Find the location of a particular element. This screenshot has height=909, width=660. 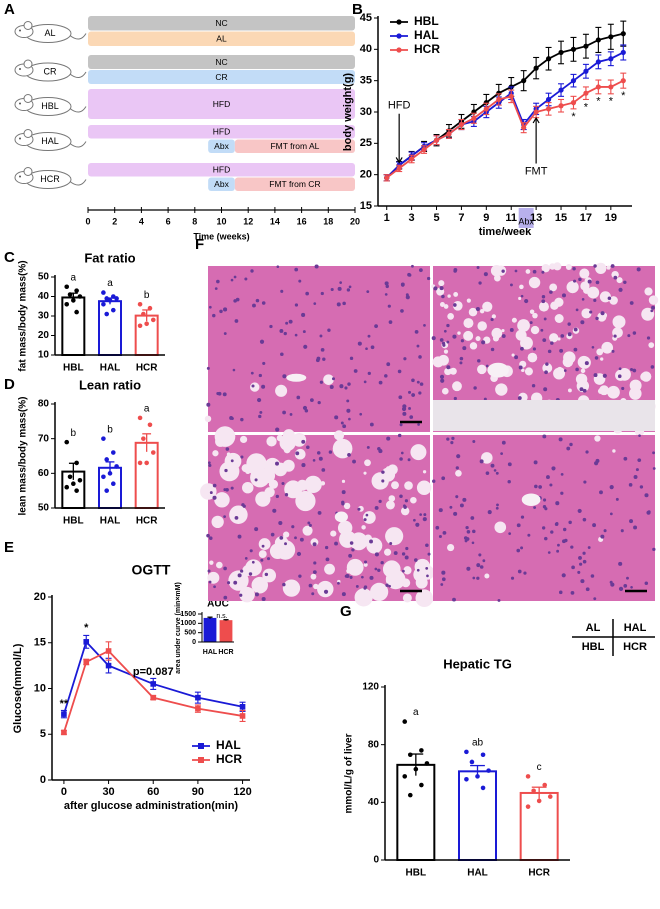

y-tick-label: 50 is located at coordinates (44, 508).